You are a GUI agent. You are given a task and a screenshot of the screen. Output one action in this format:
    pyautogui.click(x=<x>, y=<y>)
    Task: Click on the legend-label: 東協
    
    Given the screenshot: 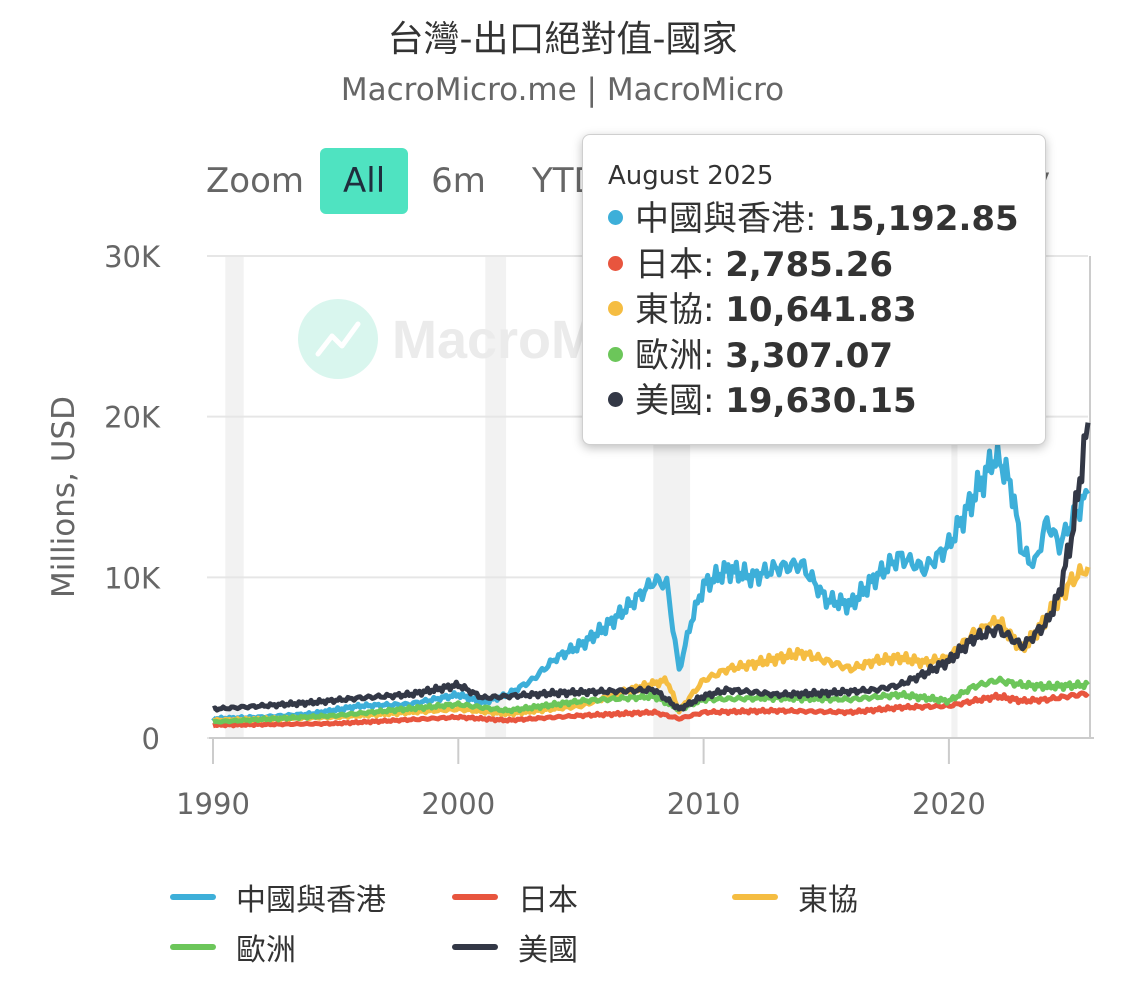 What is the action you would take?
    pyautogui.click(x=828, y=900)
    